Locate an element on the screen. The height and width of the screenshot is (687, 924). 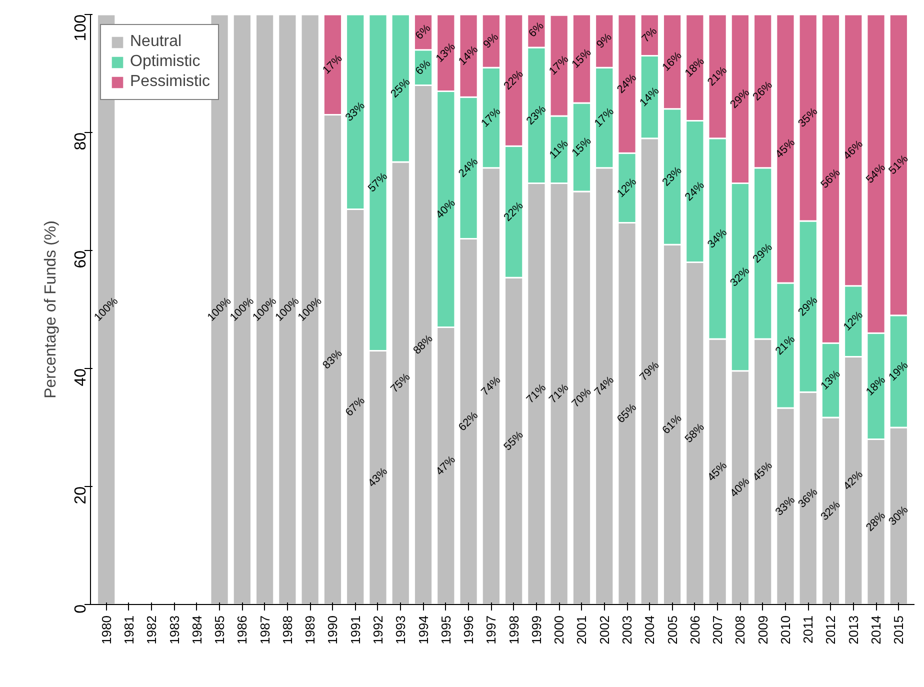
x-tick-label: 1994 is located at coordinates (423, 630).